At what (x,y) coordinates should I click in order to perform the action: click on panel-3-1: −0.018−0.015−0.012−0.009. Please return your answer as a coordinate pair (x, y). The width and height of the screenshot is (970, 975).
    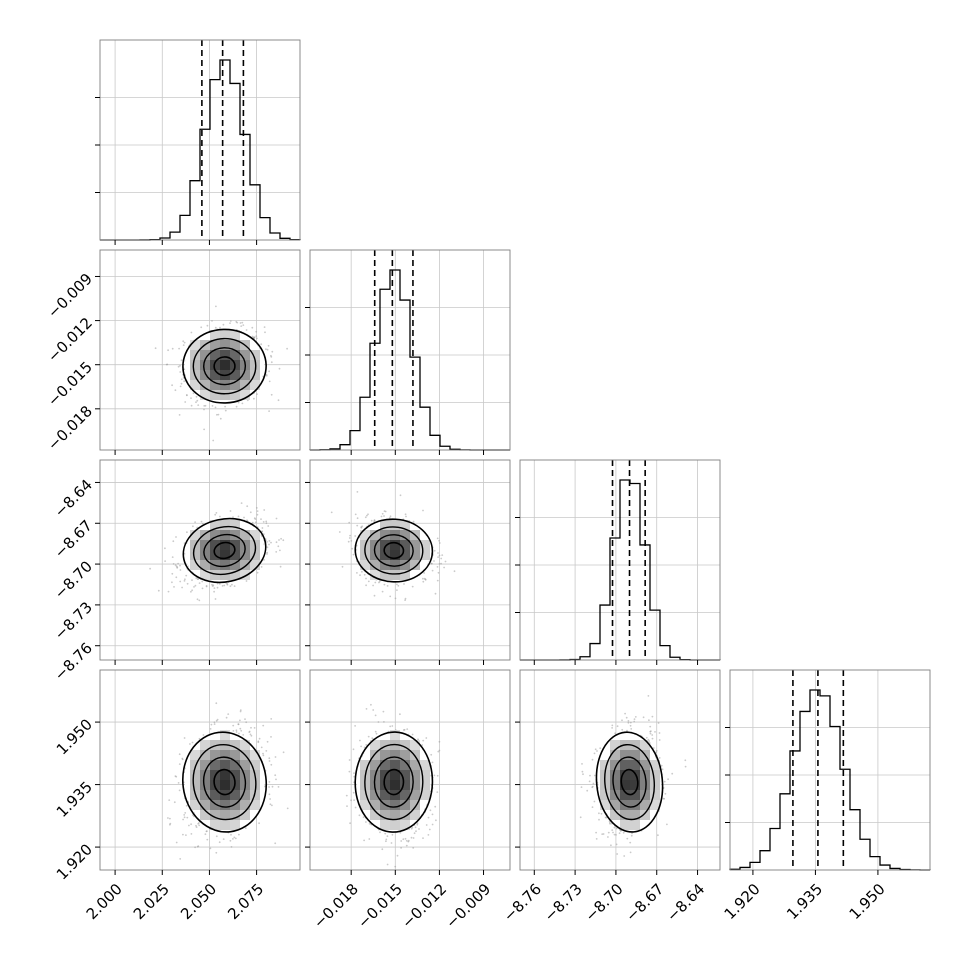
    Looking at the image, I should click on (407, 801).